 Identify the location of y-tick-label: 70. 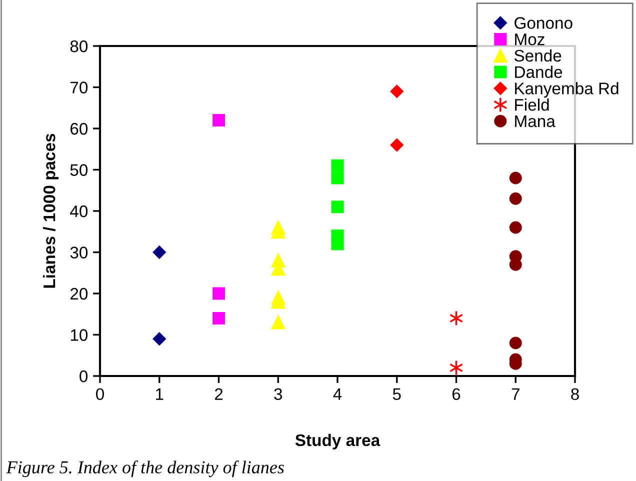
(79, 88).